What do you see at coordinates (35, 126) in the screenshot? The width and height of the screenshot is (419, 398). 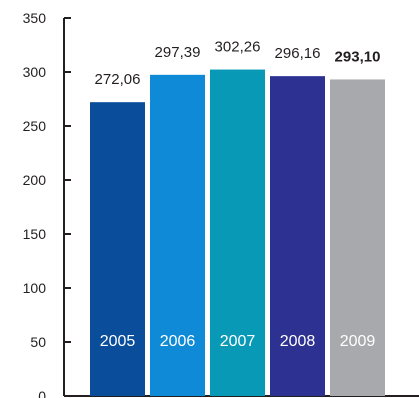 I see `y-tick-label: 250` at bounding box center [35, 126].